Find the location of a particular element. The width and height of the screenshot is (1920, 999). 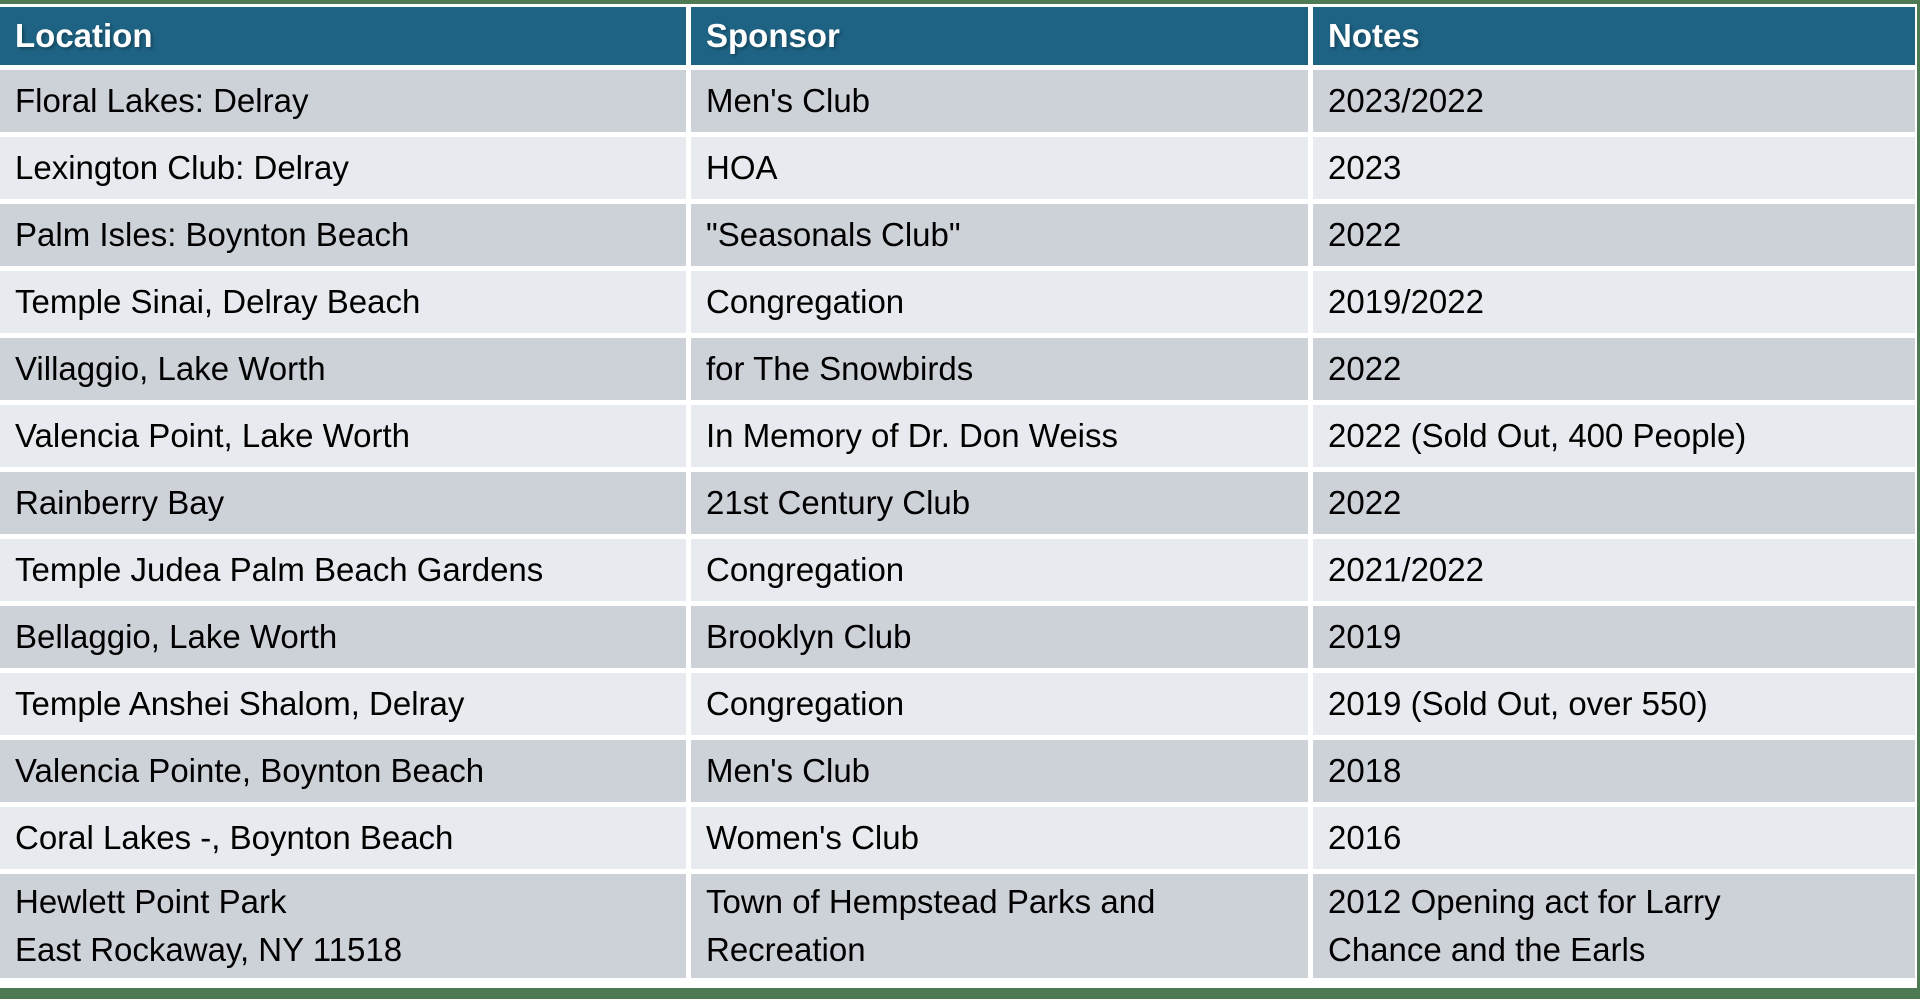

cell-location: Temple Anshei Shalom, Delray is located at coordinates (343, 706).